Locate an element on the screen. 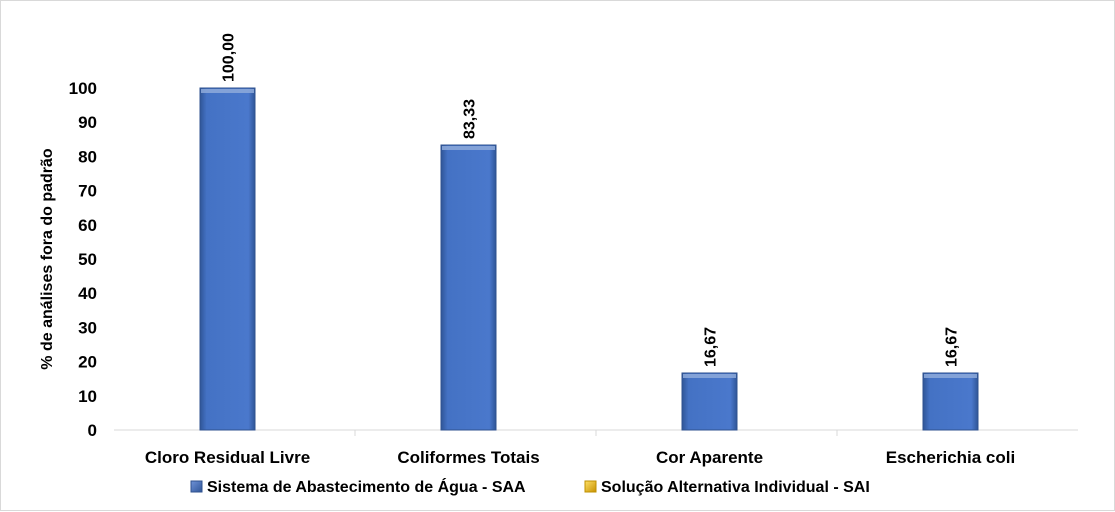 The height and width of the screenshot is (512, 1115). y-tick-label: 70 is located at coordinates (87, 191).